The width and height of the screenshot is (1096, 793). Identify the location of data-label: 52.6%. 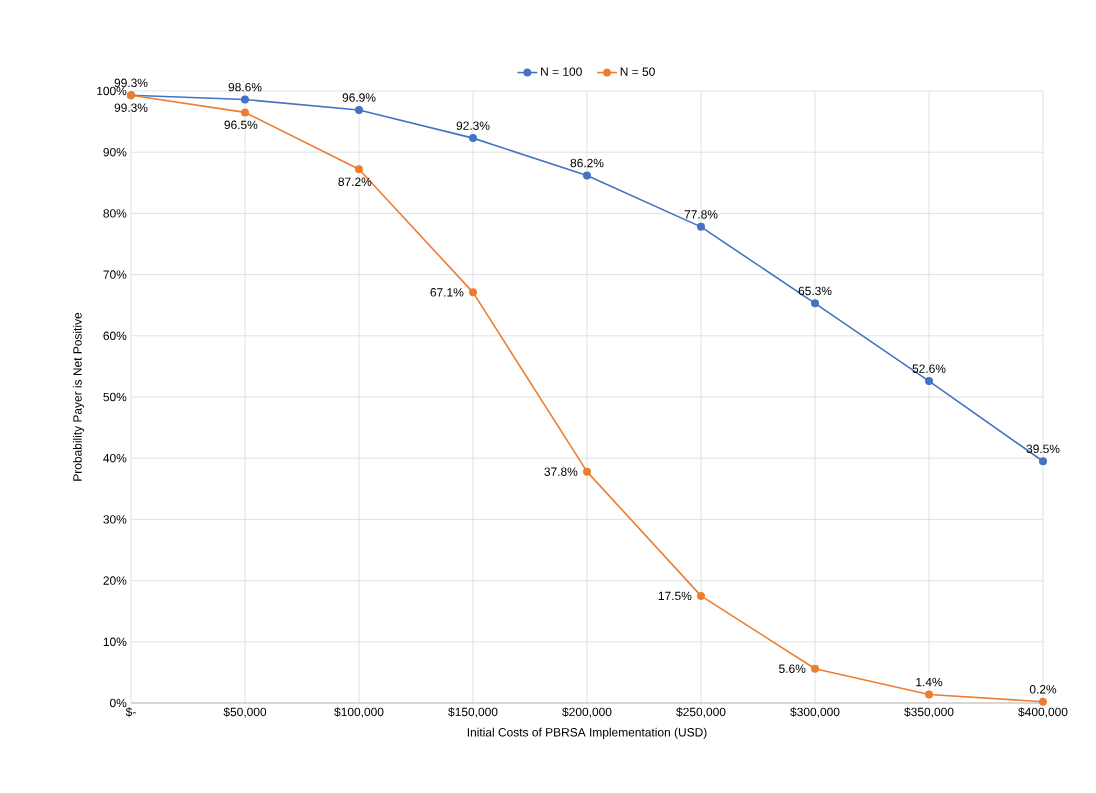
(929, 368).